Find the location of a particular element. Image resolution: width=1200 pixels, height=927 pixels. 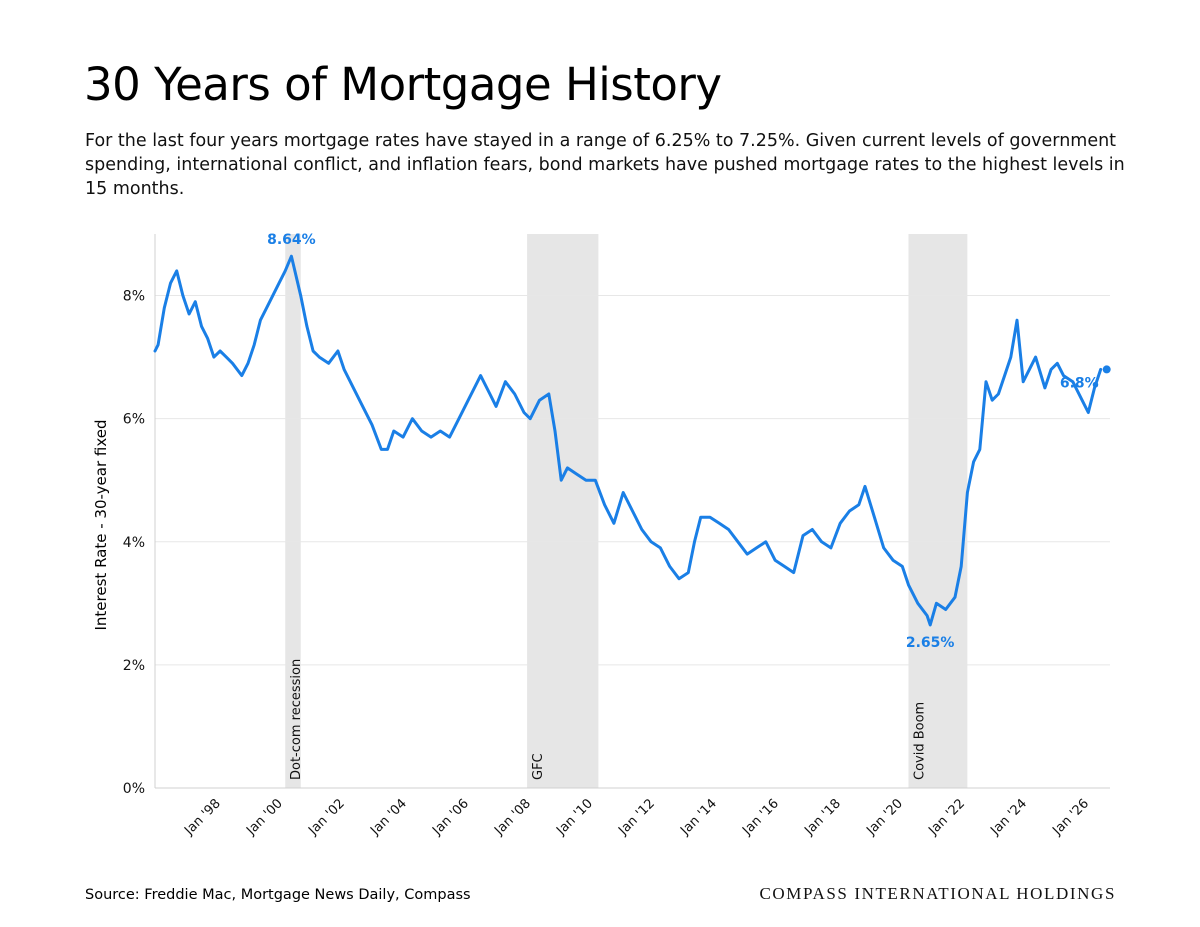

x-tick-label: Jan '06 is located at coordinates (450, 817).